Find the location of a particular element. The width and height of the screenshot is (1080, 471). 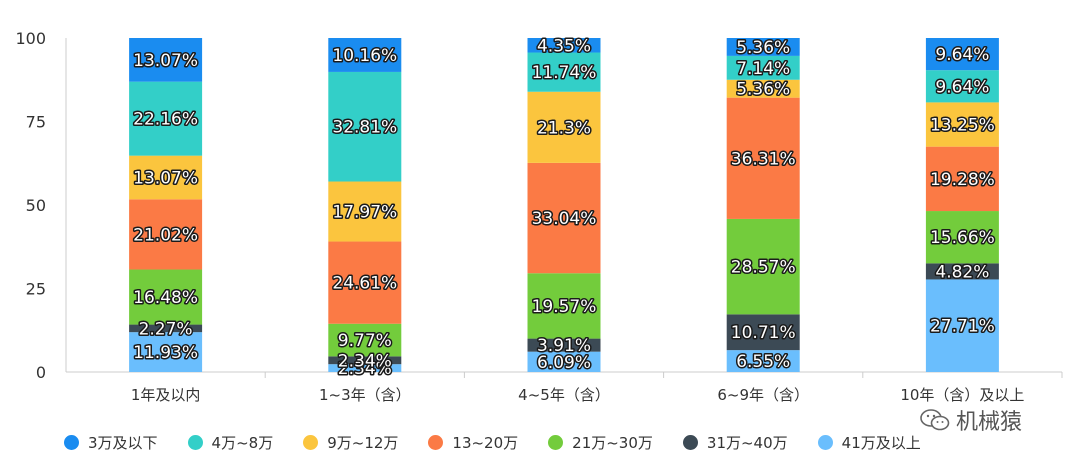

legend-item: 3万及以下 is located at coordinates (111, 442).